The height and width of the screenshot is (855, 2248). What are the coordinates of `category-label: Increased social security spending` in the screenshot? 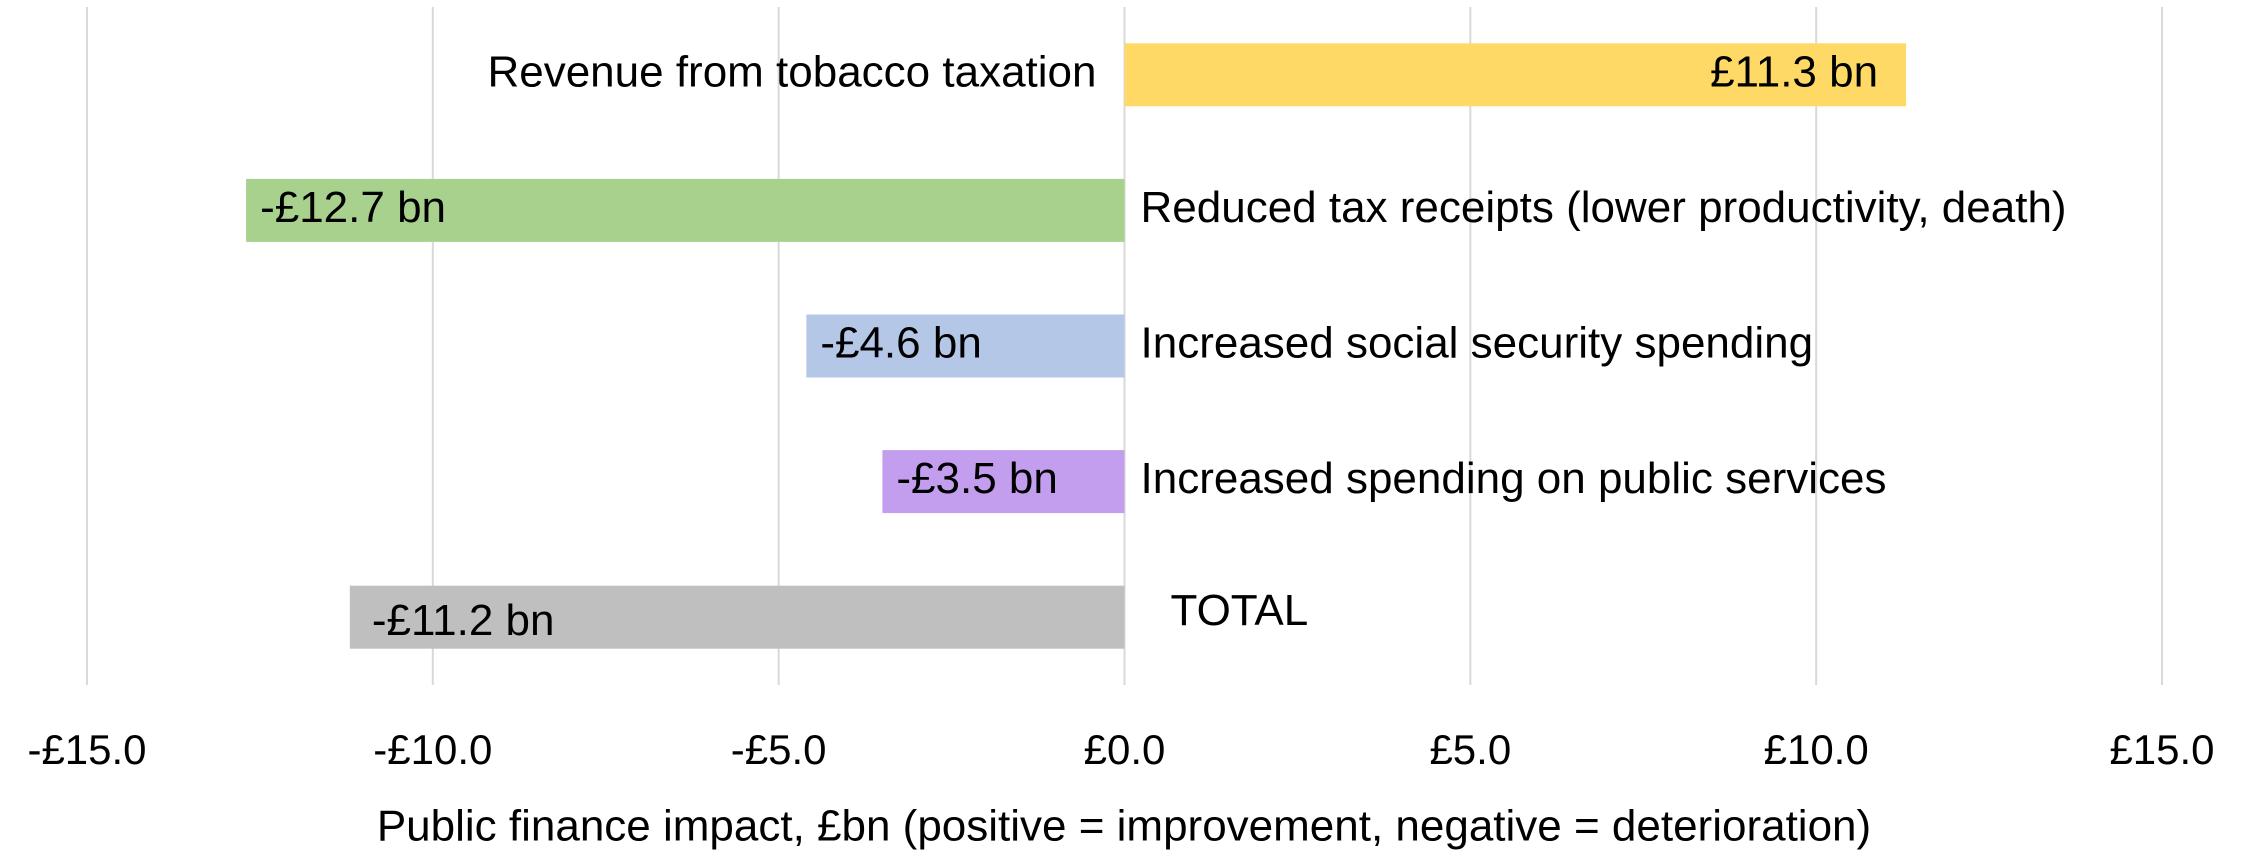 It's located at (1477, 343).